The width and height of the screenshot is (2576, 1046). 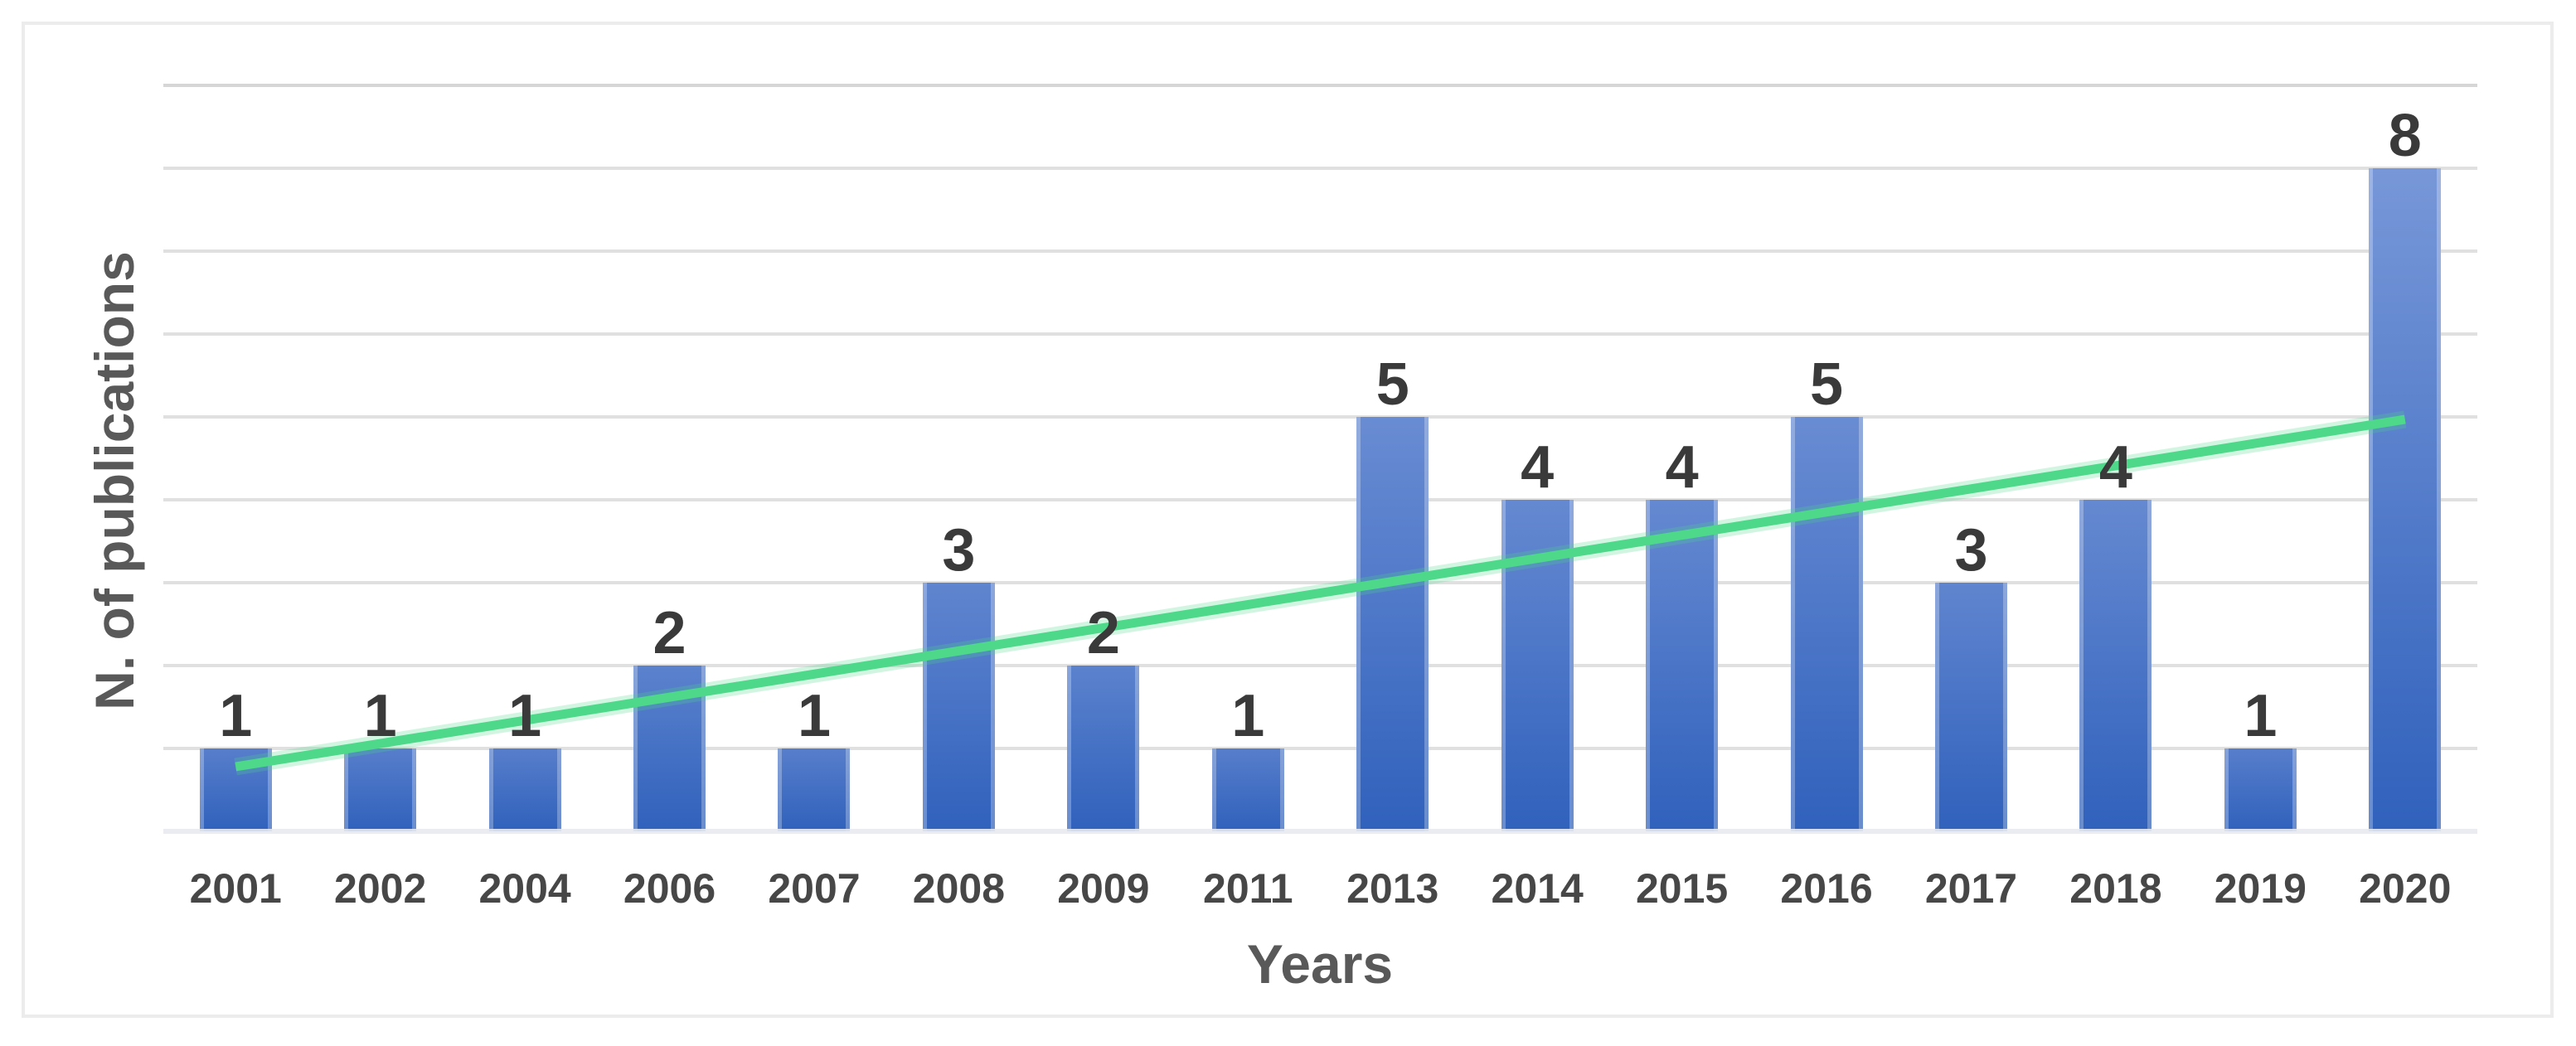 I want to click on bar-2015, so click(x=1682, y=665).